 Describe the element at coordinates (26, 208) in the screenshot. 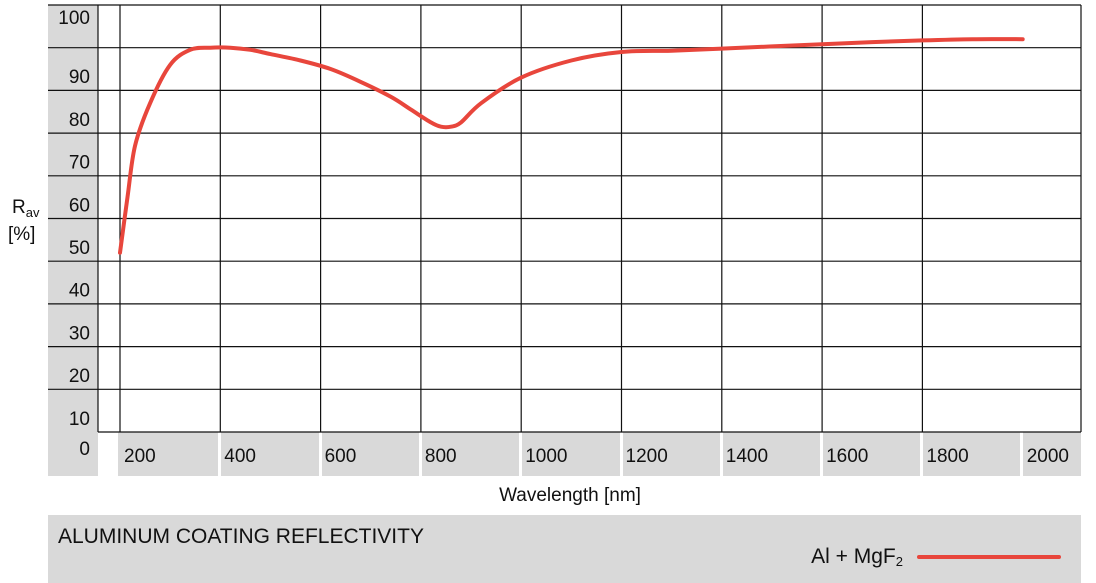

I see `y-axis-label: Rav` at that location.